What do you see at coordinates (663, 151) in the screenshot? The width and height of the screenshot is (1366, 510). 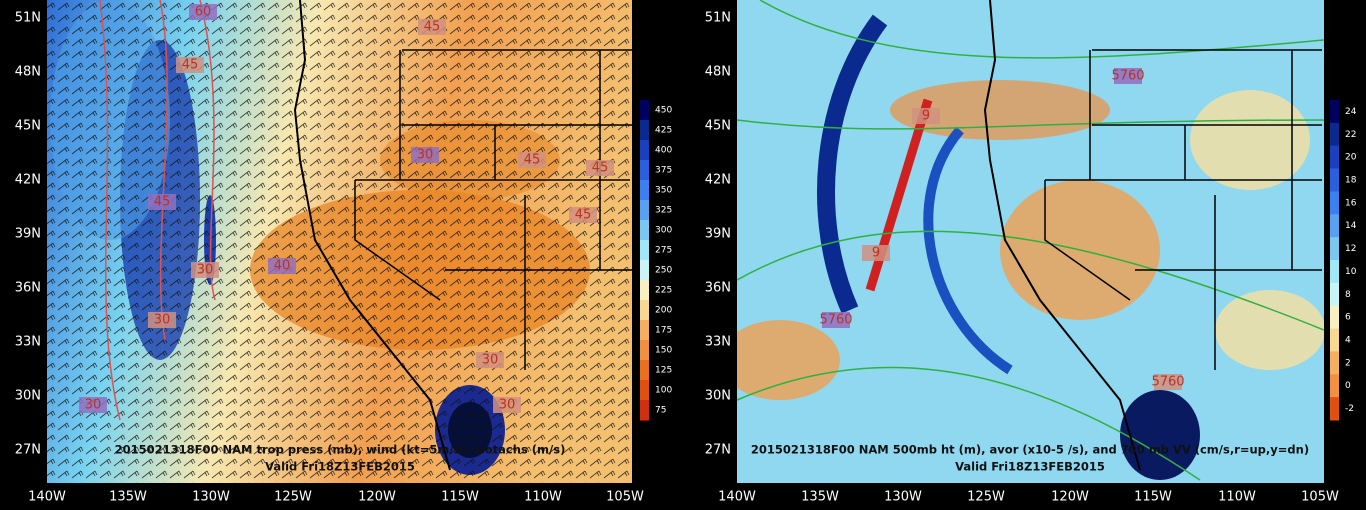 I see `colorbar-label: 400` at bounding box center [663, 151].